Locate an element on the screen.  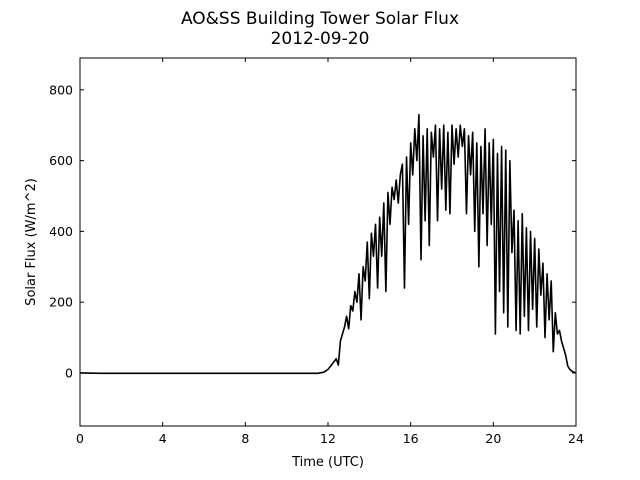
y-tick-label: 400 is located at coordinates (61, 231).